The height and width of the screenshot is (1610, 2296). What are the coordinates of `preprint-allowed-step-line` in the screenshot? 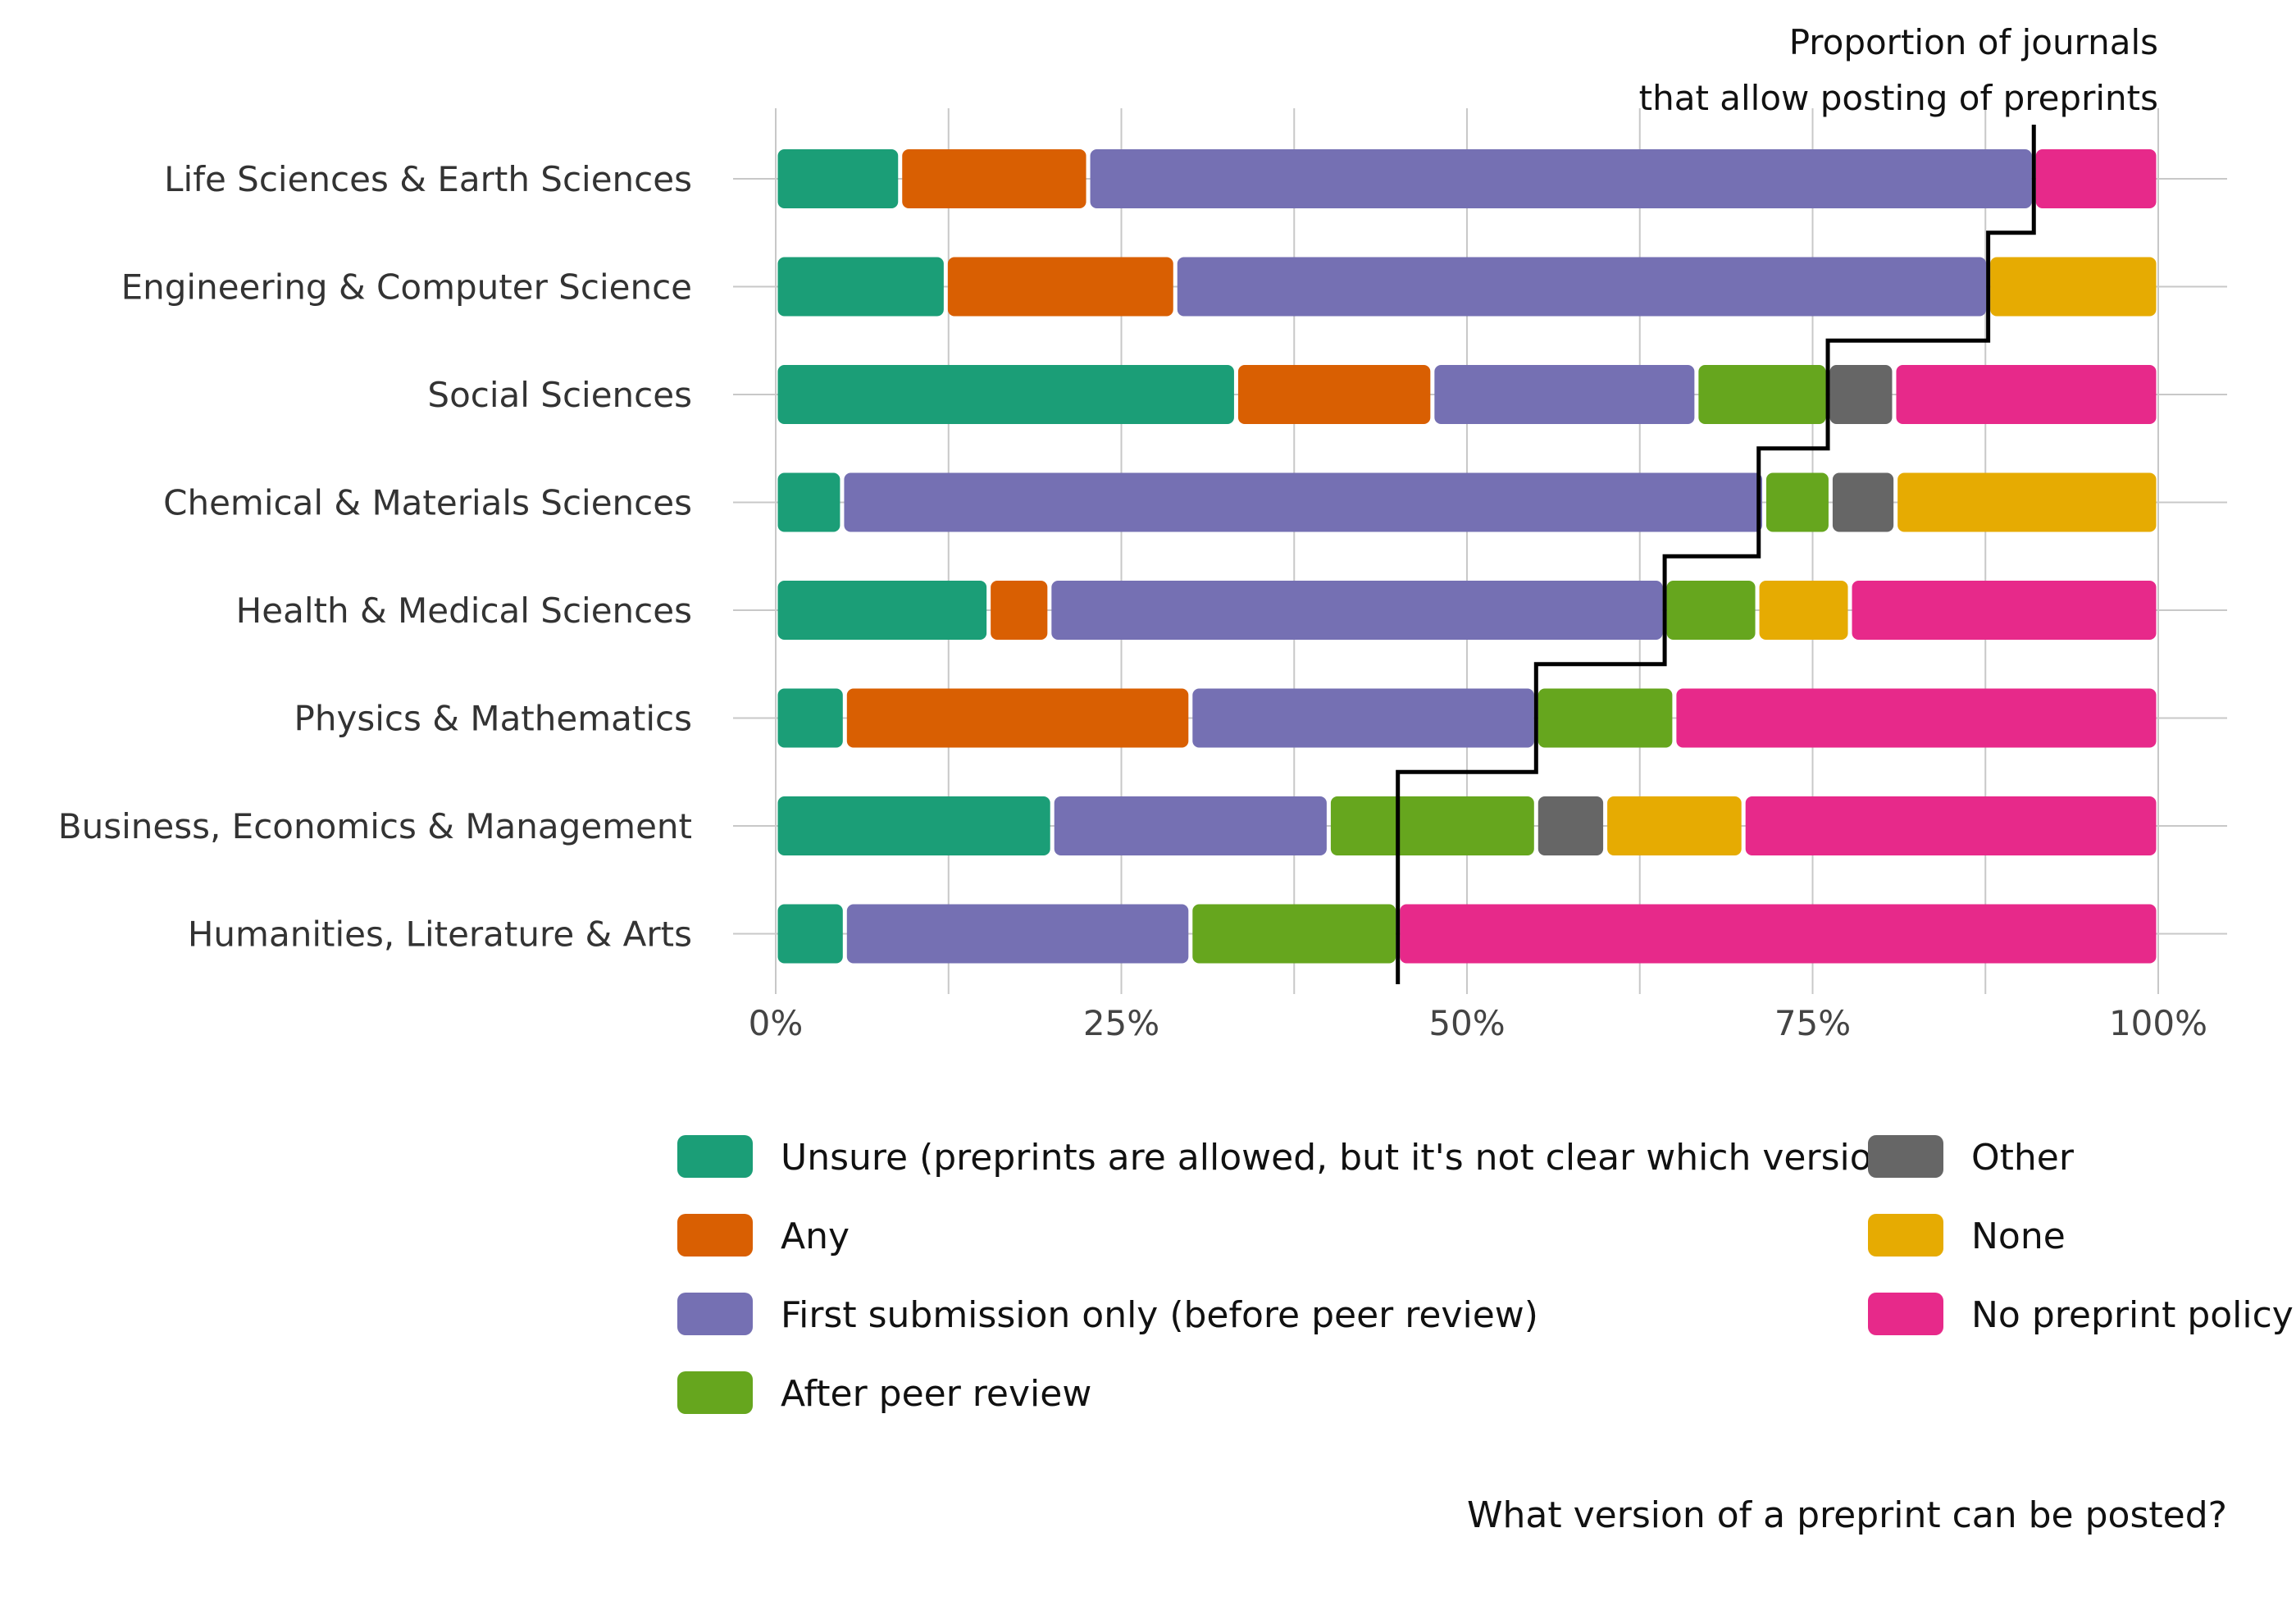 It's located at (1716, 554).